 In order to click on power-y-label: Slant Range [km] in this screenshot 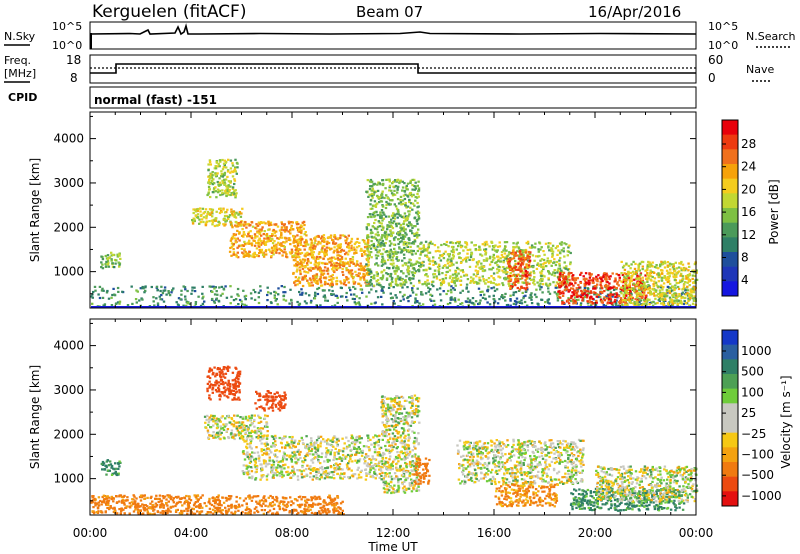, I will do `click(35, 210)`.